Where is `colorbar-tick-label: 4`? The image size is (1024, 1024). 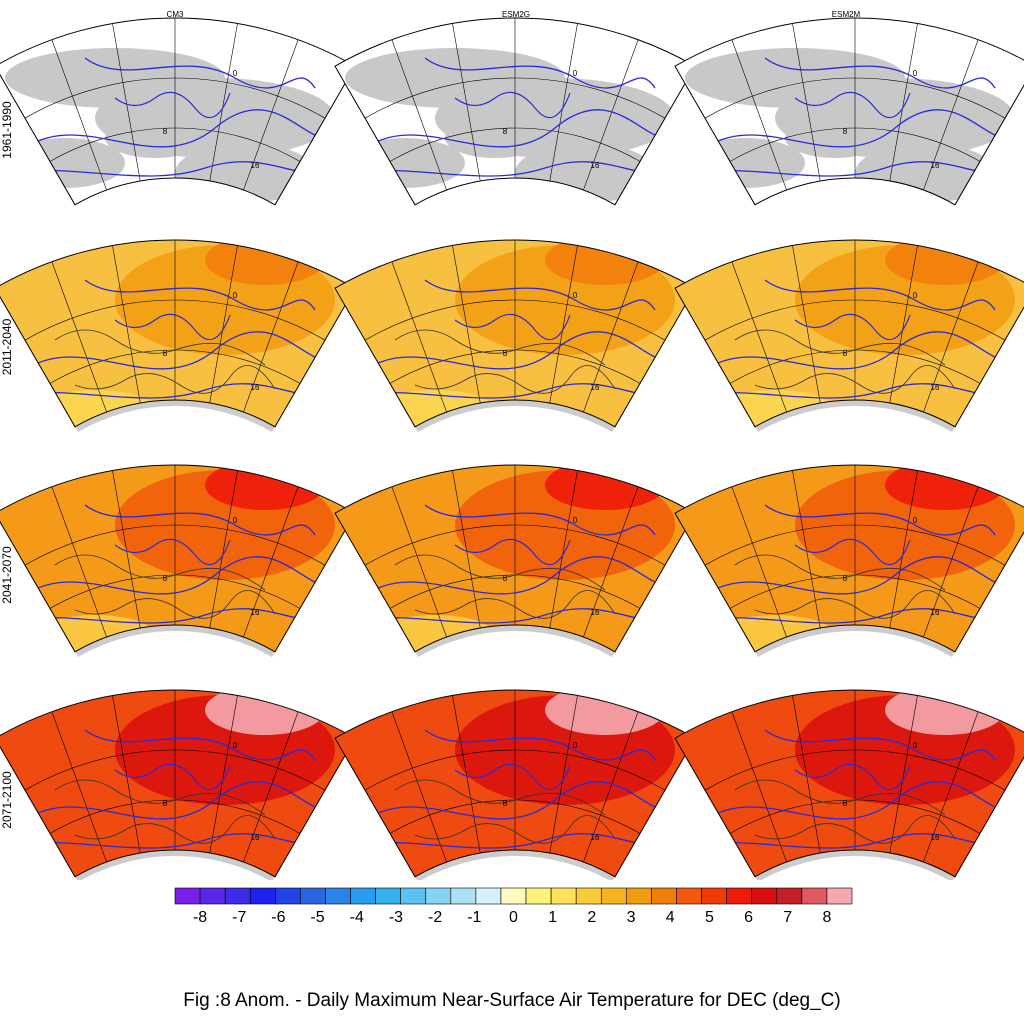
colorbar-tick-label: 4 is located at coordinates (670, 917).